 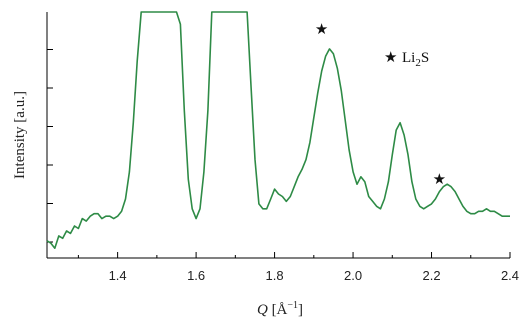 I want to click on x-tick-label: 1.8, so click(x=275, y=275).